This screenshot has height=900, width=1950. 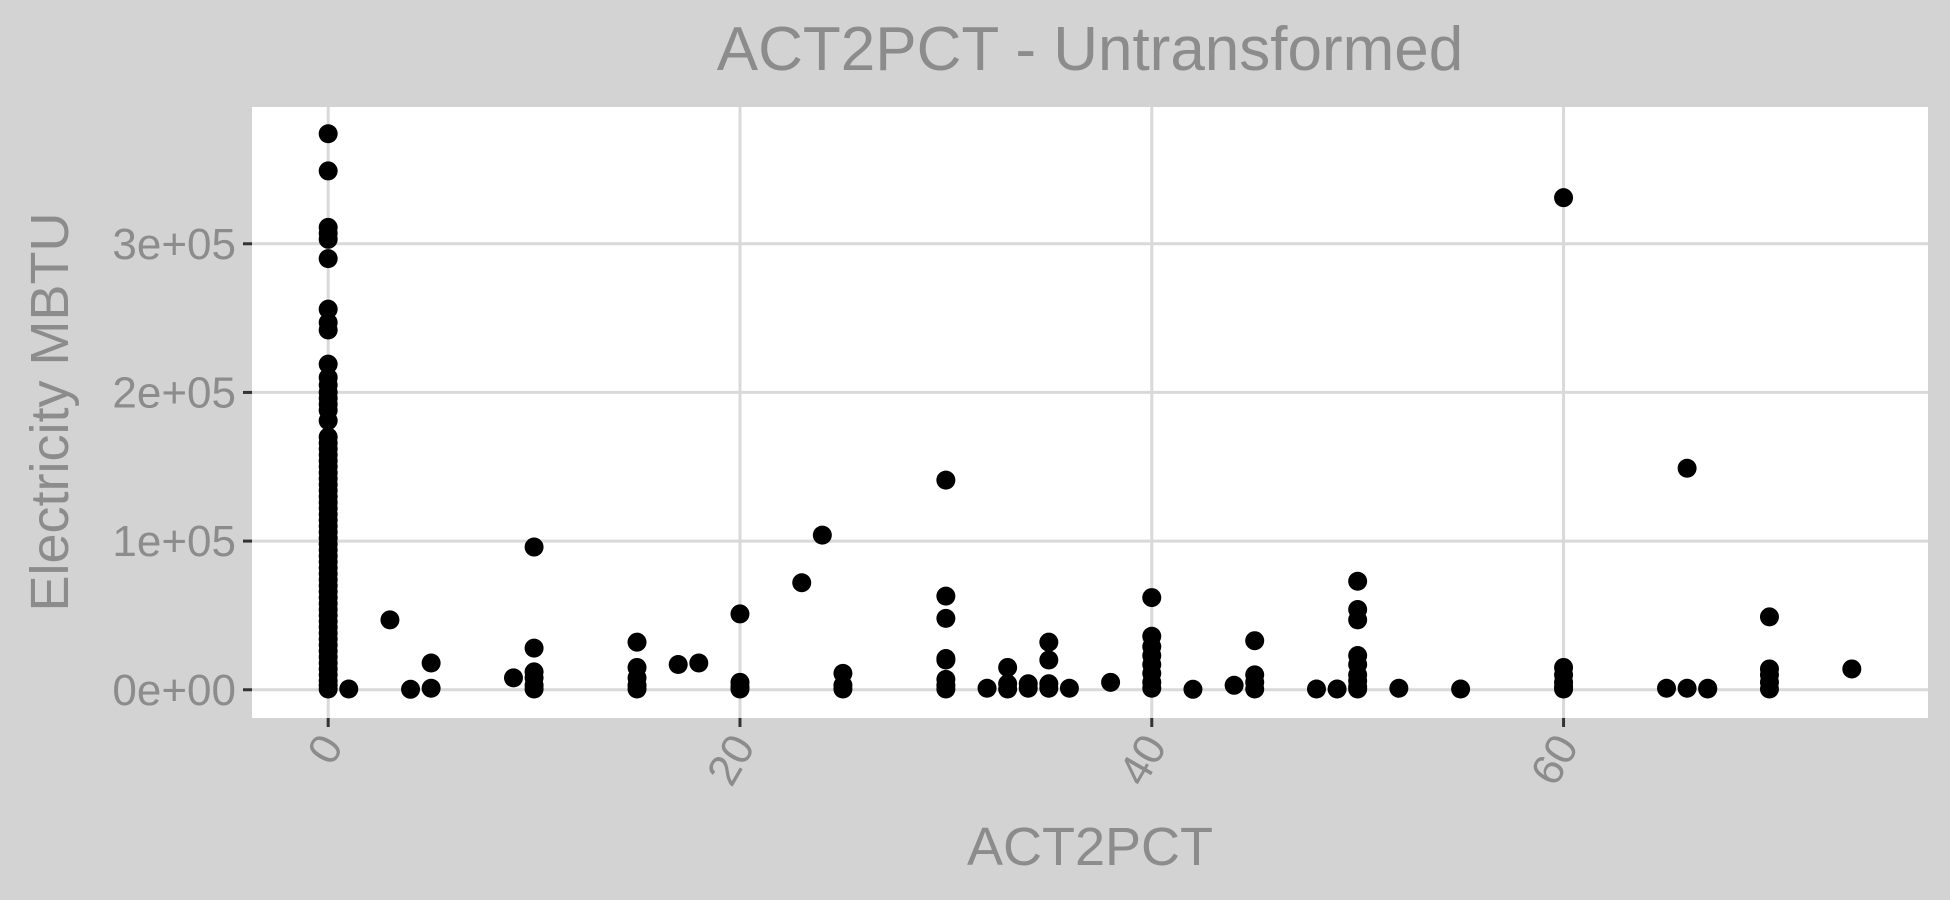 What do you see at coordinates (174, 690) in the screenshot?
I see `y-tick-label: 0e+00` at bounding box center [174, 690].